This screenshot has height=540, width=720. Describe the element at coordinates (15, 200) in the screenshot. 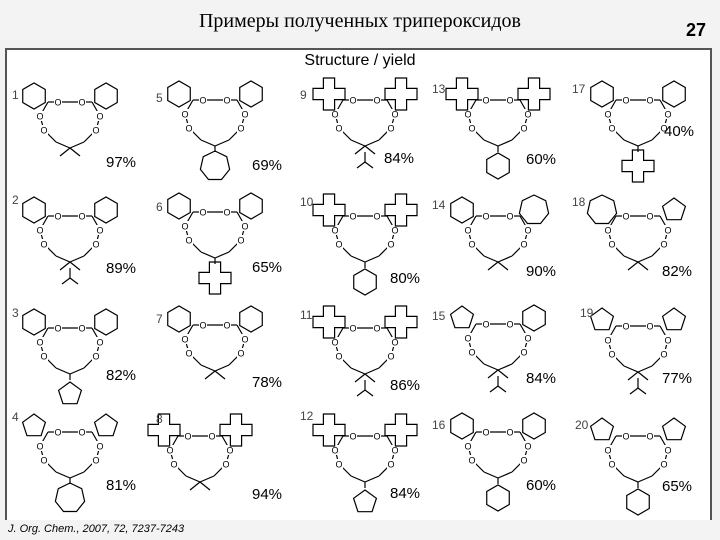

I see `compound-label: 2` at that location.